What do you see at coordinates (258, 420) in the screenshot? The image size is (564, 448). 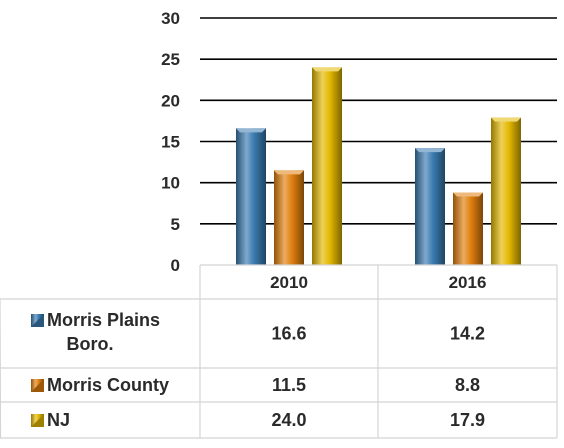 I see `table-row: NJ 24.0 17.9` at bounding box center [258, 420].